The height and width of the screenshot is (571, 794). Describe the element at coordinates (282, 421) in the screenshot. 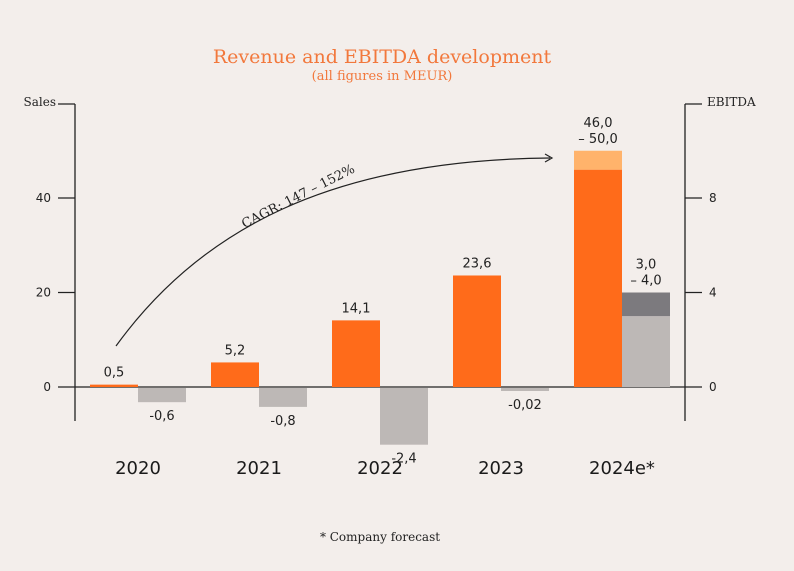

I see `ebitda-value-label: -0,8` at that location.